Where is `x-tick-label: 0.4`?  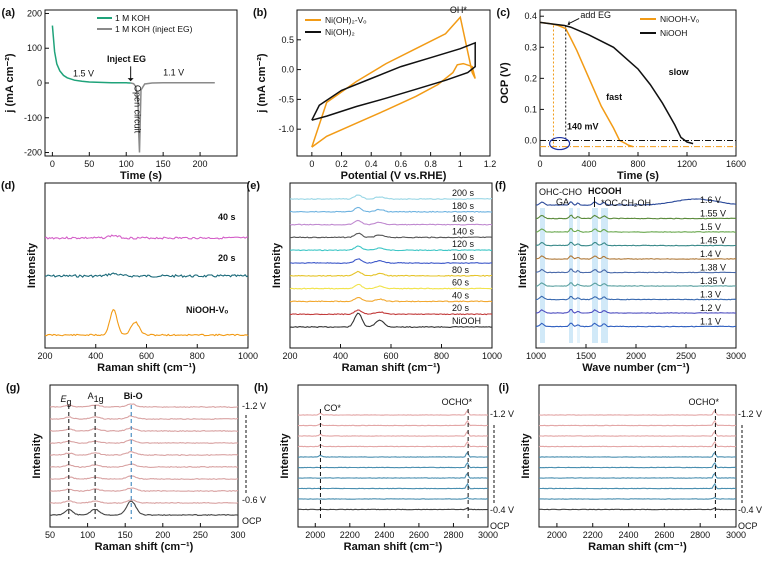
x-tick-label: 0.4 is located at coordinates (371, 164).